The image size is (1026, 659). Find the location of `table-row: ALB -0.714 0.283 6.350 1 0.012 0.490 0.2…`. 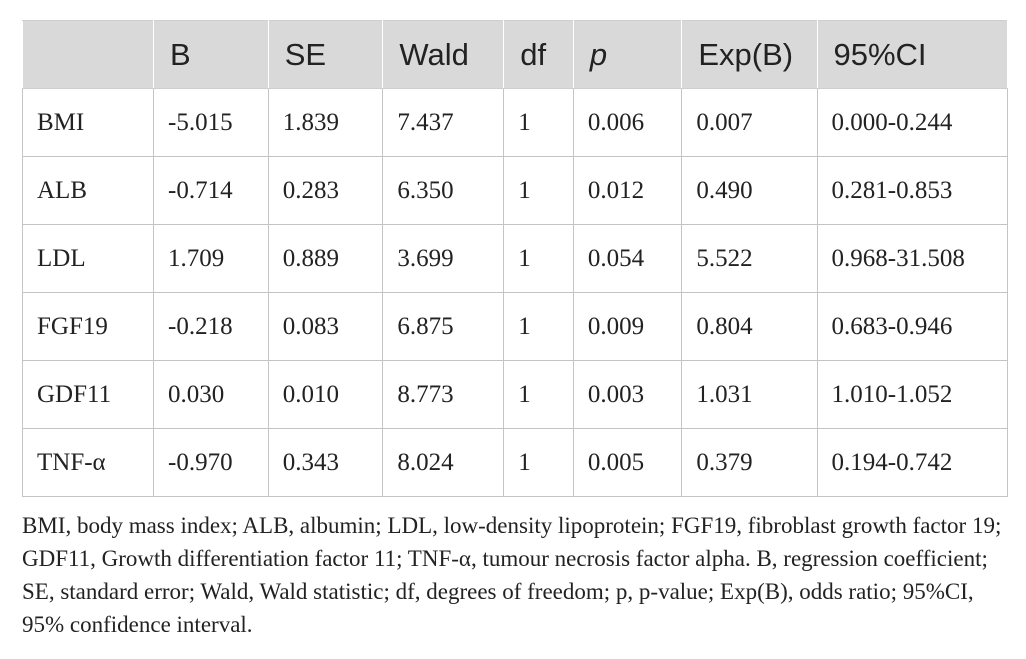

table-row: ALB -0.714 0.283 6.350 1 0.012 0.490 0.2… is located at coordinates (514, 190).